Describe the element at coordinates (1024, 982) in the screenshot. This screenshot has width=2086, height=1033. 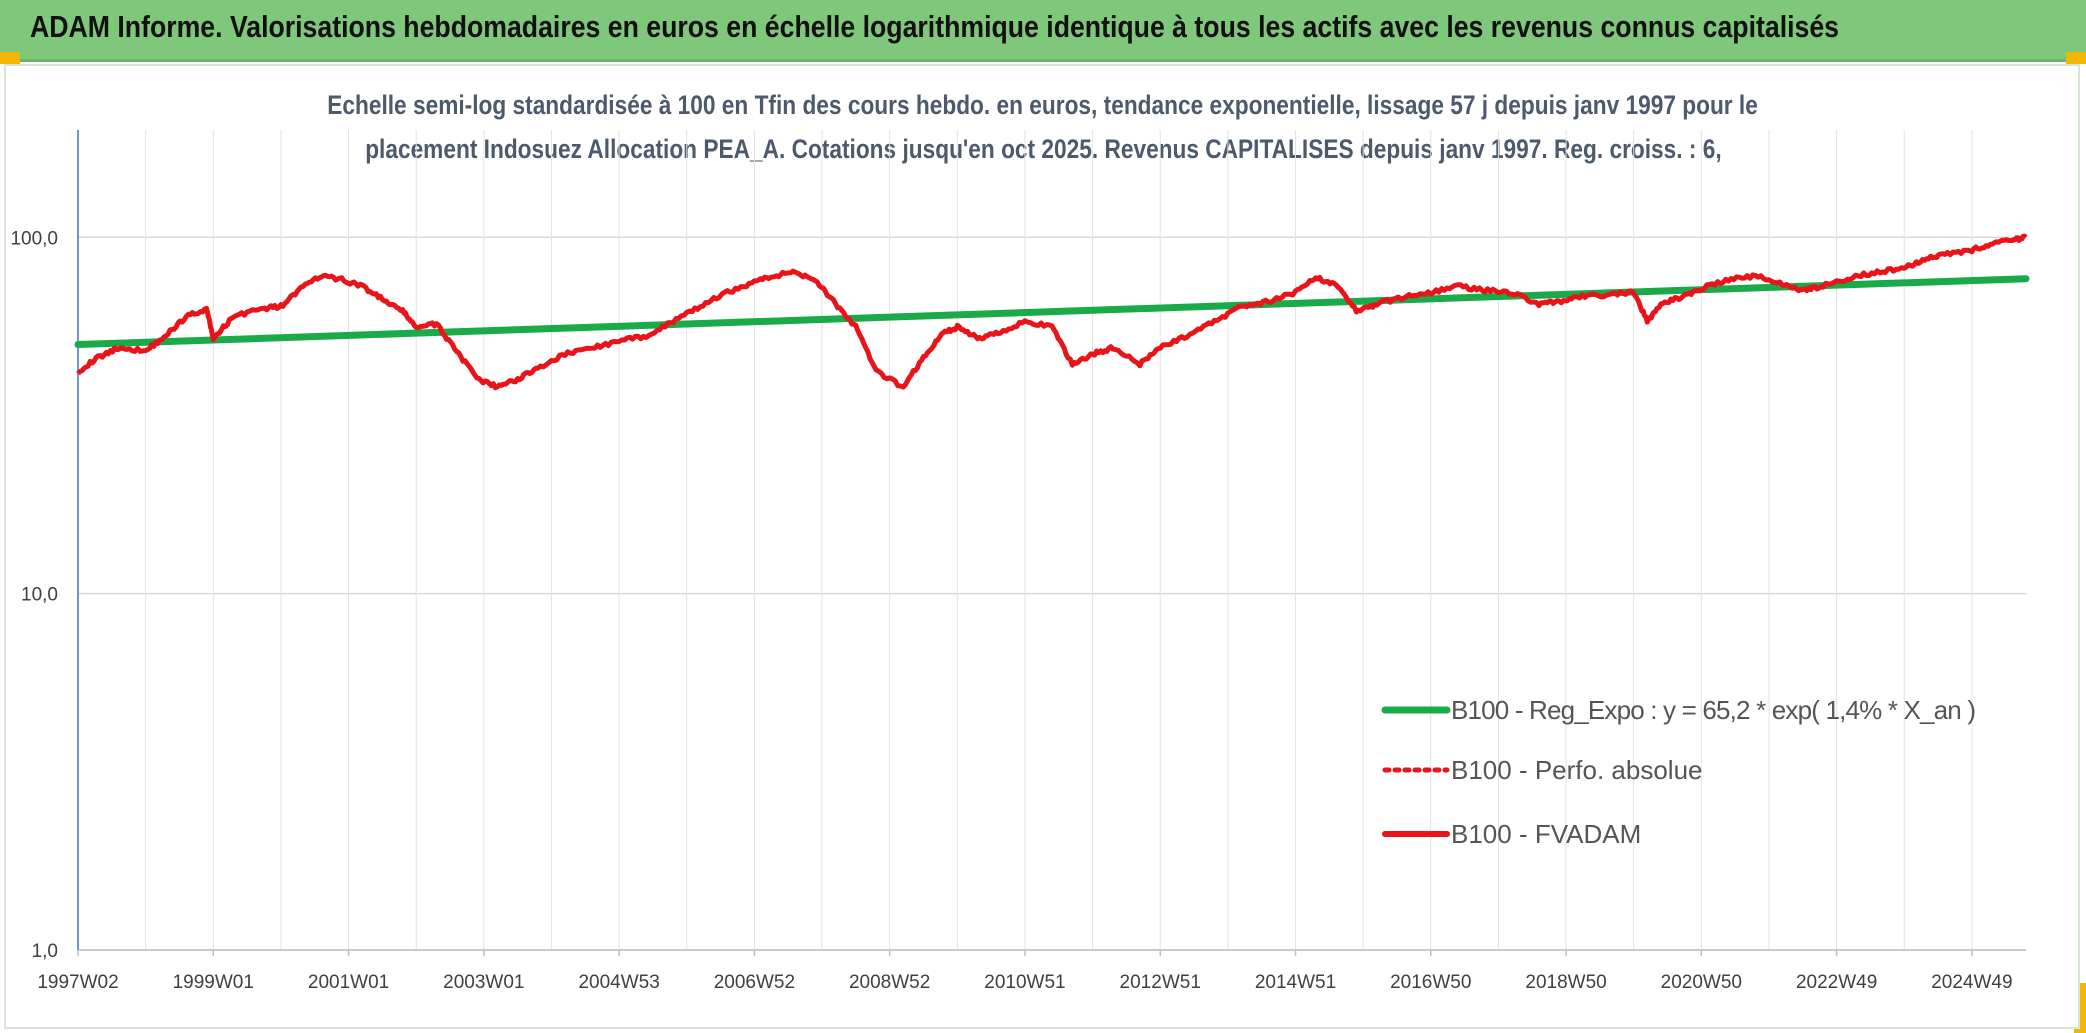
I see `x-tick-label: 2010W51` at that location.